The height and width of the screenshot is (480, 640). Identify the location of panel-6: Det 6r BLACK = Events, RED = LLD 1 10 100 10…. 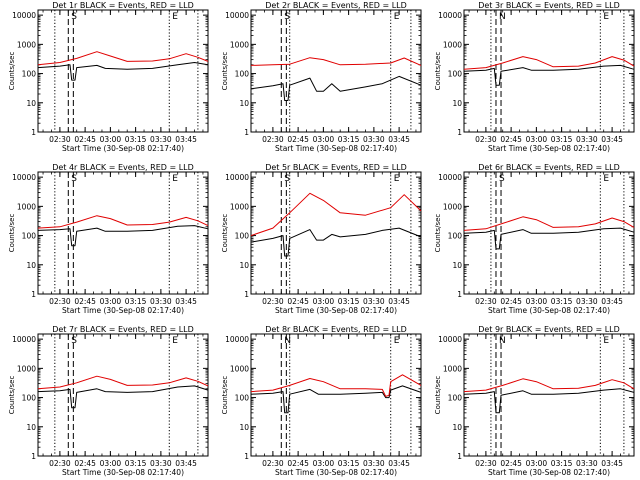
(534, 239).